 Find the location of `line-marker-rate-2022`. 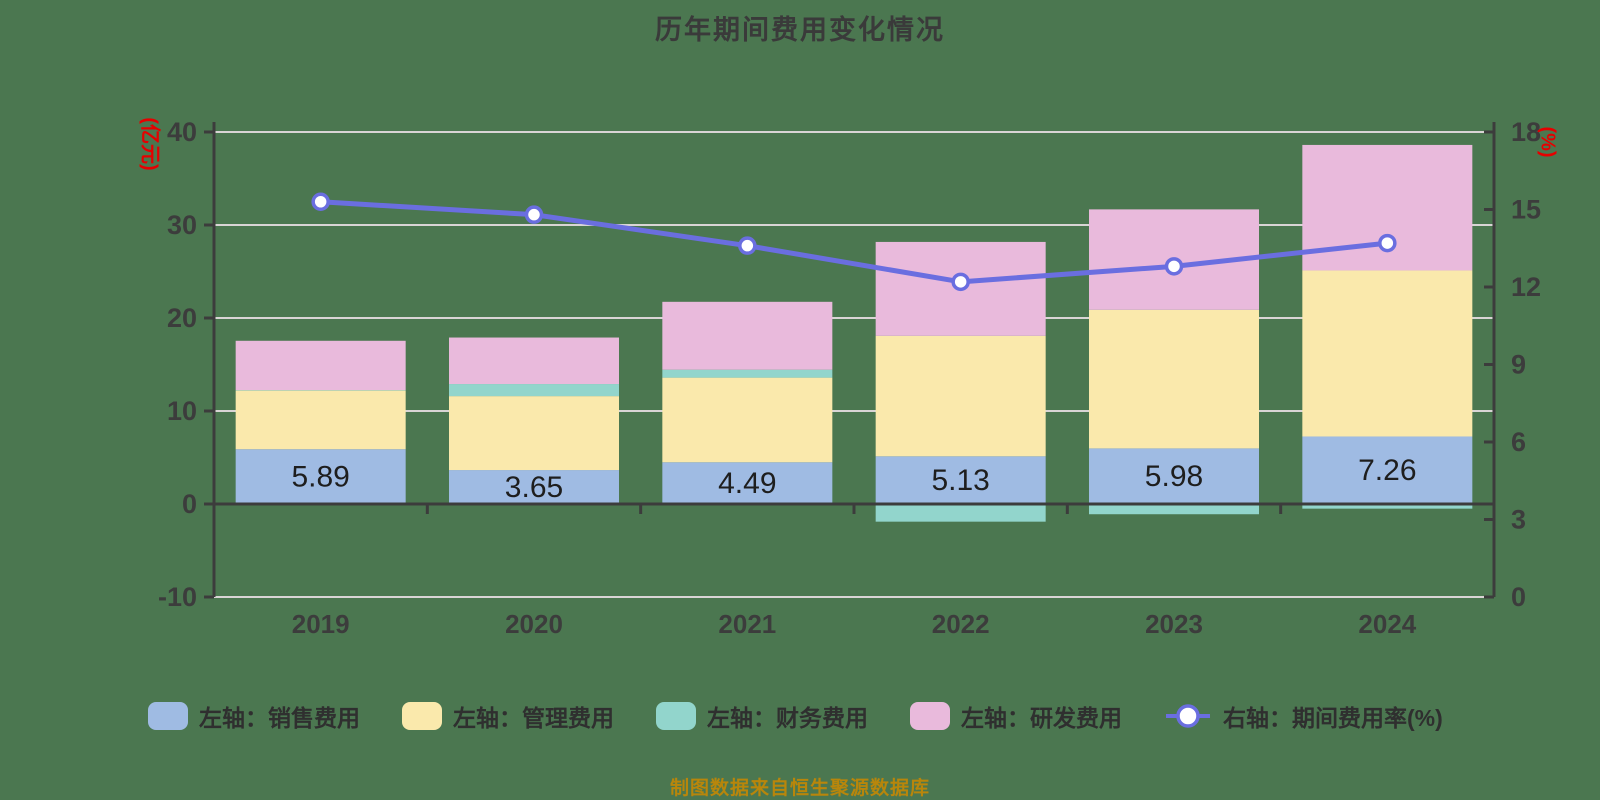

line-marker-rate-2022 is located at coordinates (960, 282).